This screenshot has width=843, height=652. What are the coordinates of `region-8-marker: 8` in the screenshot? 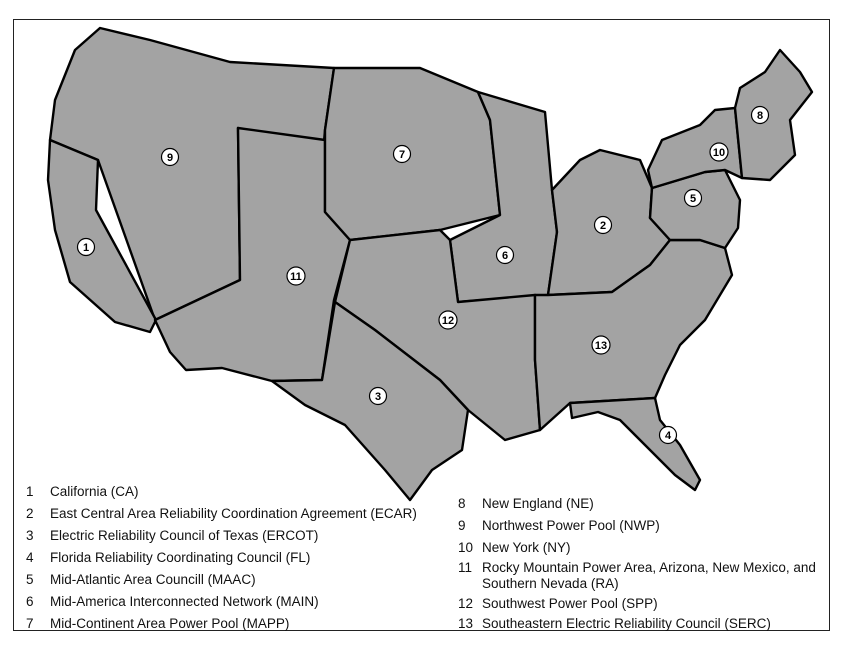 It's located at (760, 115).